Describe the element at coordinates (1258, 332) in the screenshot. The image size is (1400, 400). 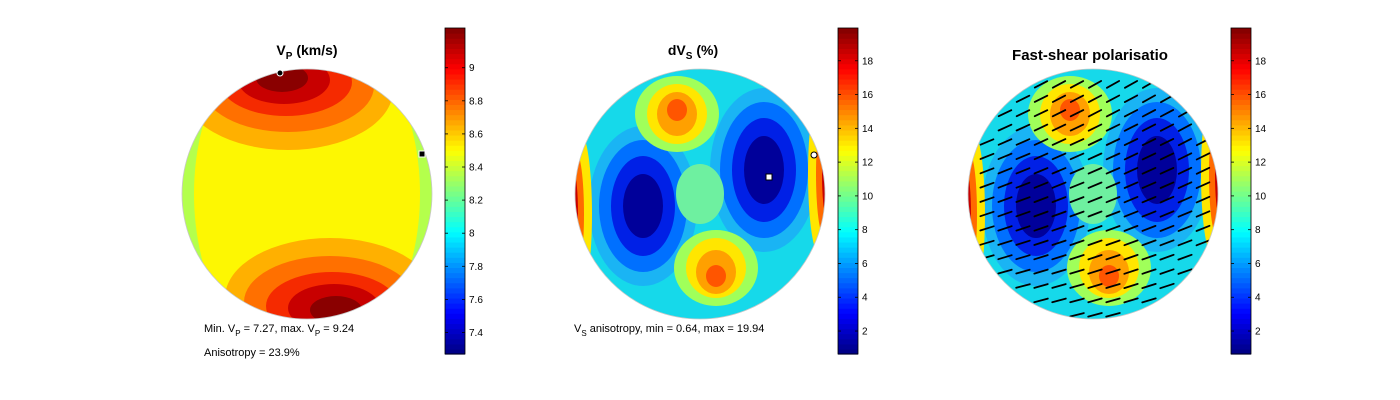
I see `colorbar-tick-label: 2` at that location.